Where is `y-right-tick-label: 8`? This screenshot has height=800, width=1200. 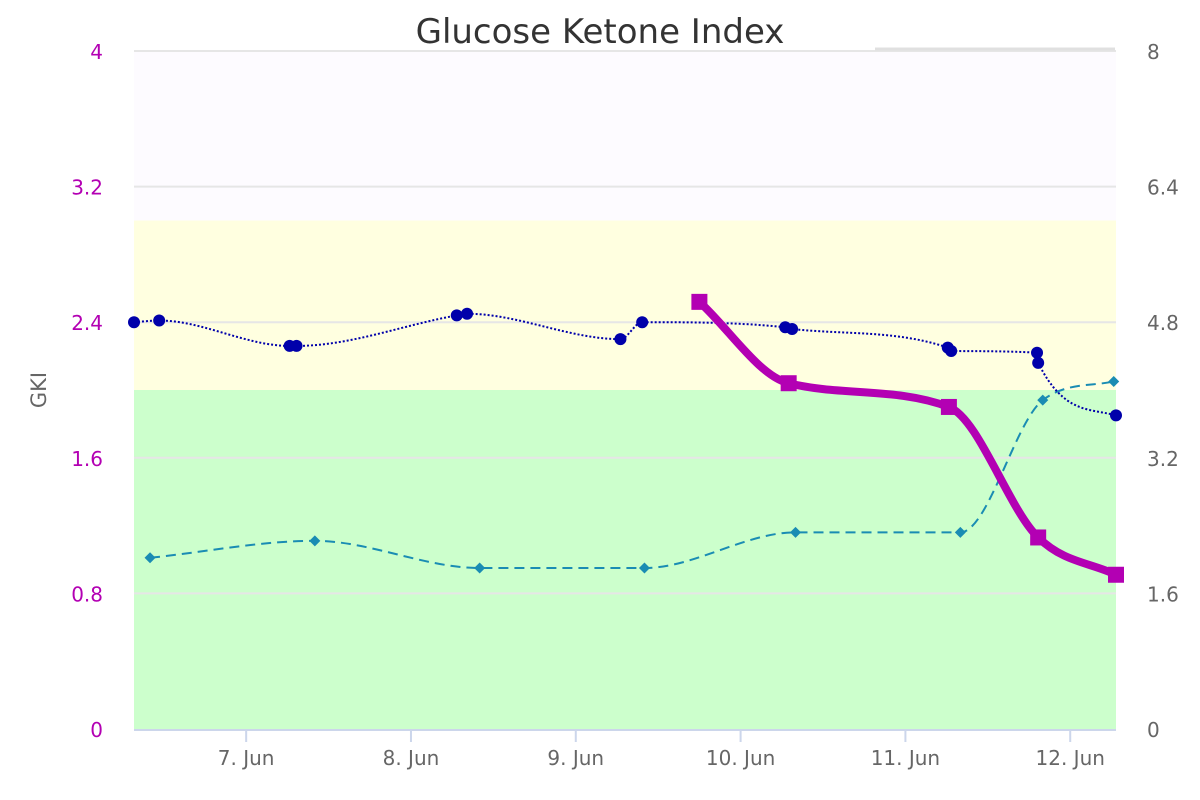 y-right-tick-label: 8 is located at coordinates (1153, 52).